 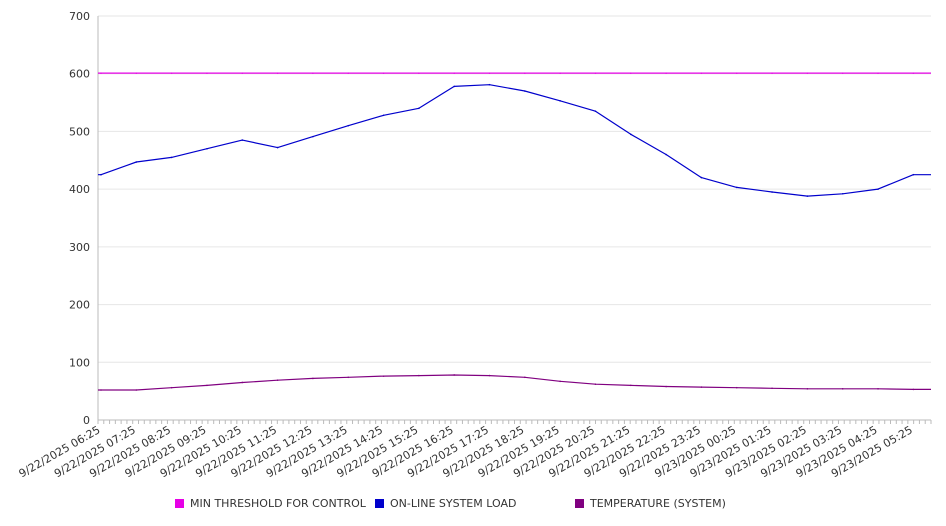 What do you see at coordinates (79, 189) in the screenshot?
I see `y-tick-label: 400` at bounding box center [79, 189].